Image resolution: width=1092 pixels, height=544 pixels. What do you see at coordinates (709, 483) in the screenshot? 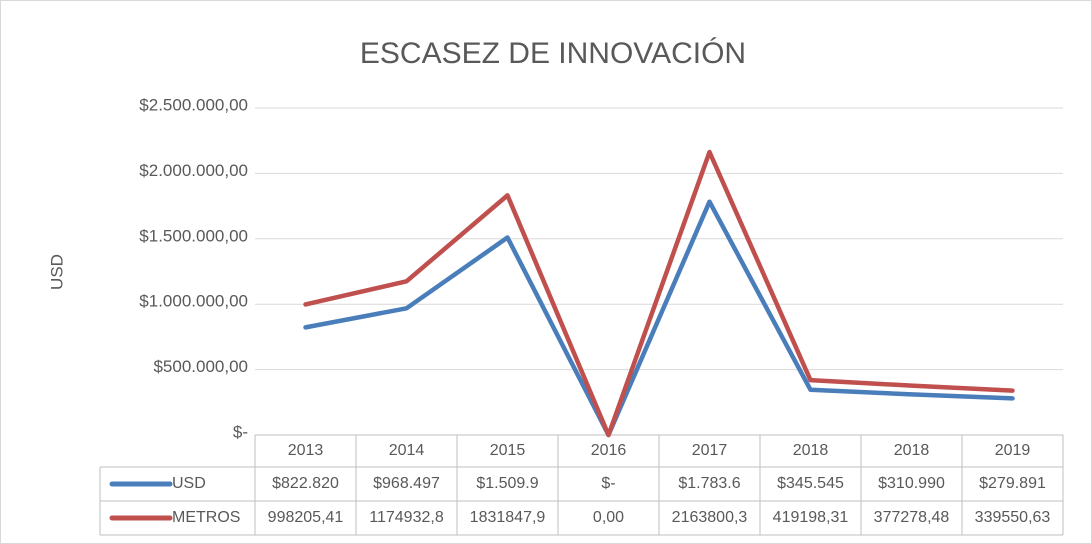
I see `data-table-value: $1.783.6` at bounding box center [709, 483].